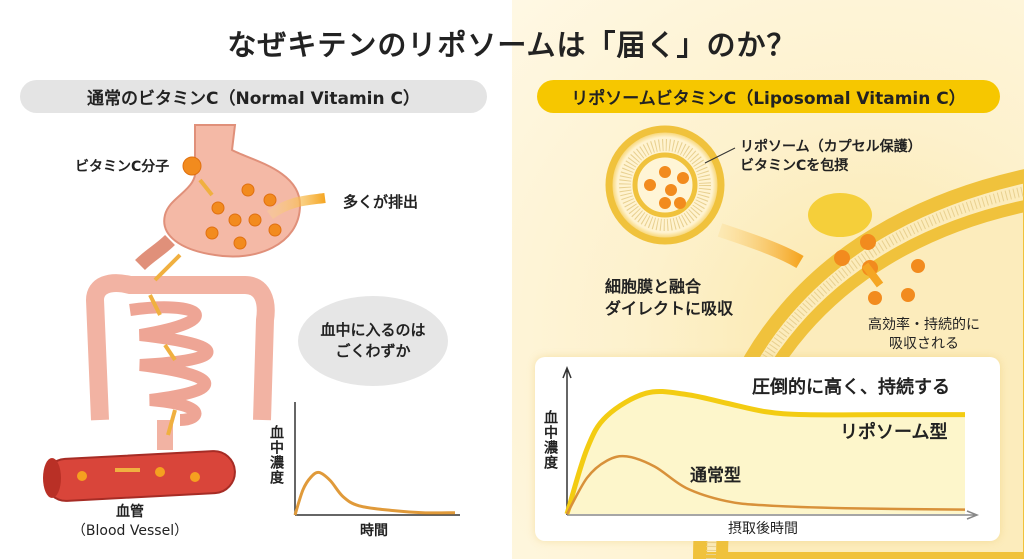 The width and height of the screenshot is (1024, 559). I want to click on fusion-label-line: ダイレクトに吸収, so click(669, 308).